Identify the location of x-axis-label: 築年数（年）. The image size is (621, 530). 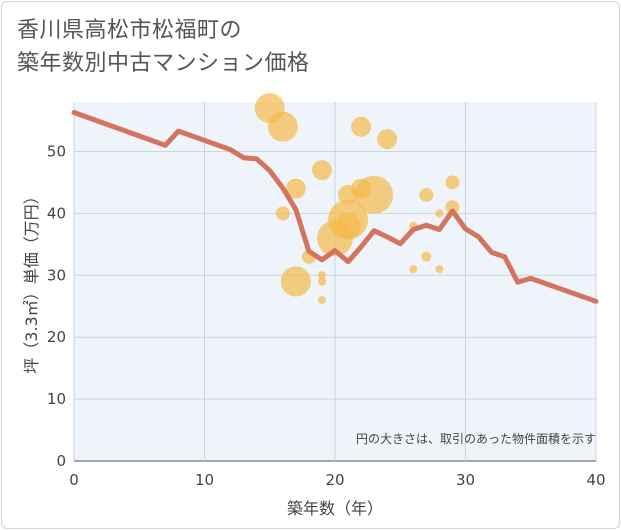
(335, 508).